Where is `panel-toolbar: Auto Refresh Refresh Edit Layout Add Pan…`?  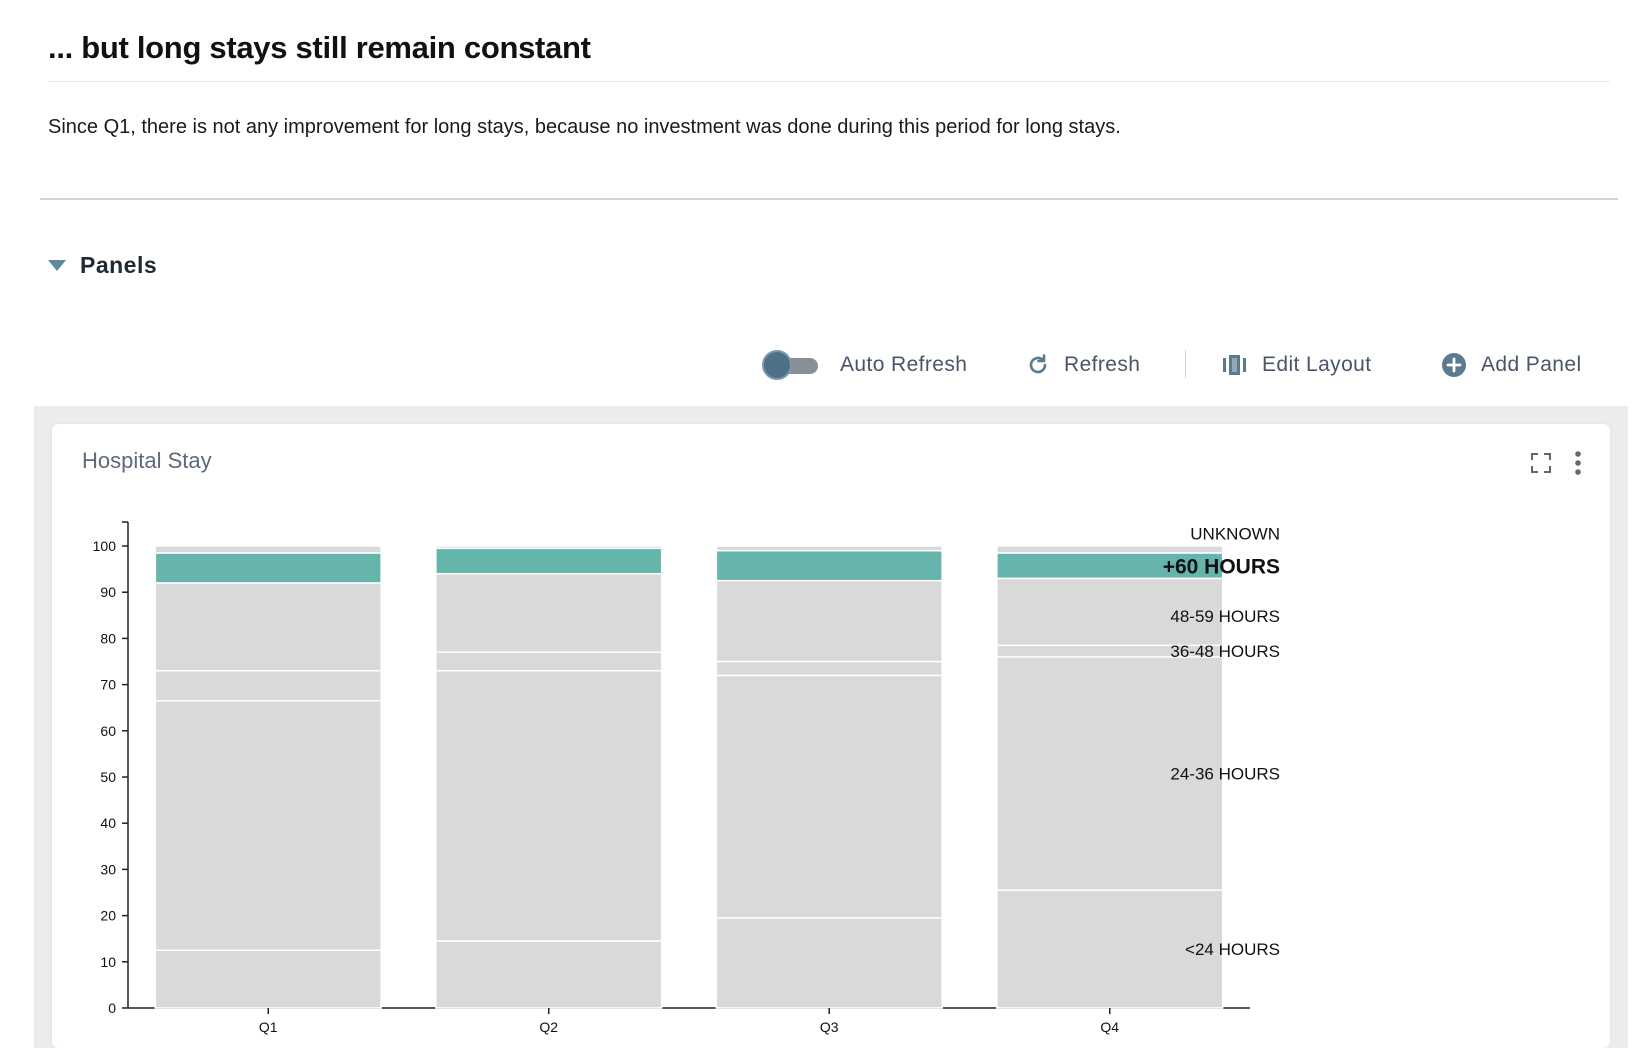 panel-toolbar: Auto Refresh Refresh Edit Layout Add Pan… is located at coordinates (825, 365).